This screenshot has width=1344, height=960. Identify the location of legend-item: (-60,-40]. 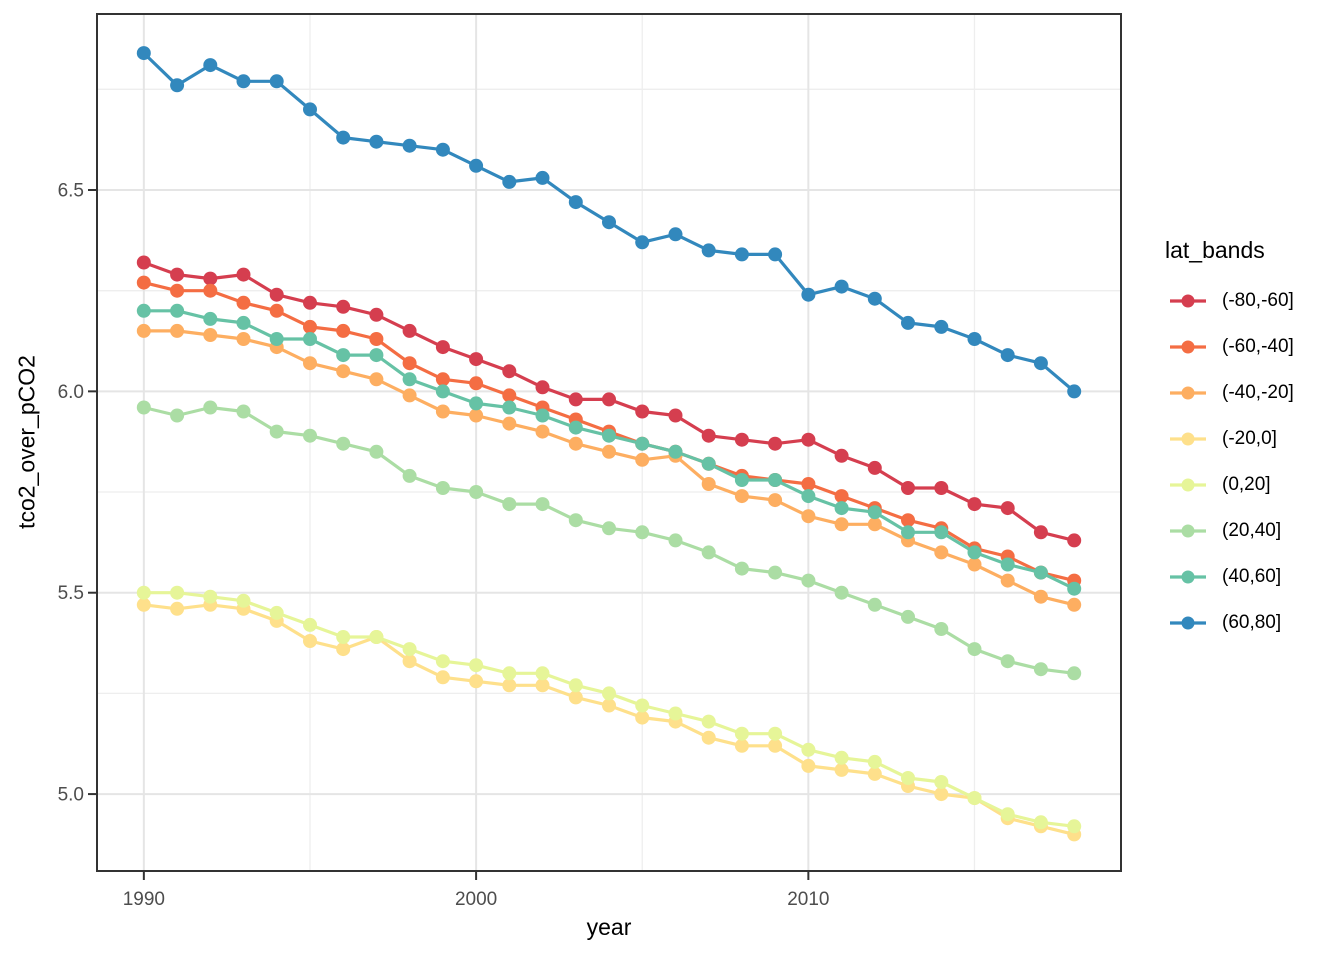
(1229, 347).